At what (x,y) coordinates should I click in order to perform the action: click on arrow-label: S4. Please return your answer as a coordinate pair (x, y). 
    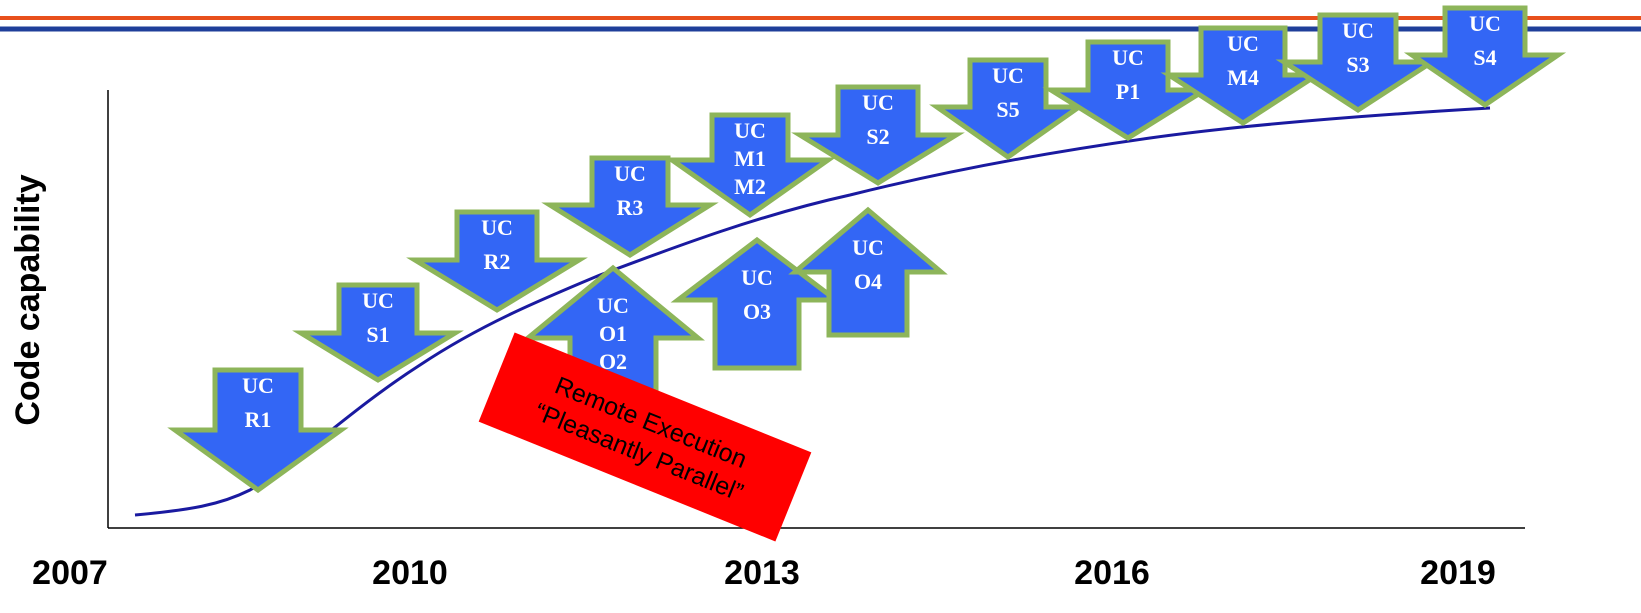
    Looking at the image, I should click on (1484, 57).